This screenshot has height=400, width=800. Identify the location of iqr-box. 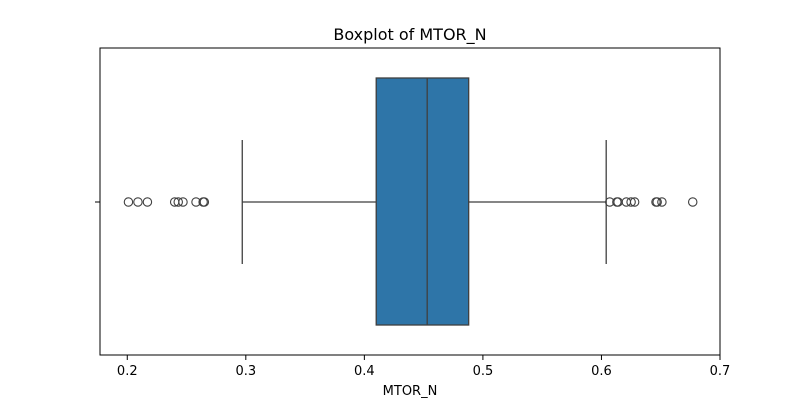
(422, 201).